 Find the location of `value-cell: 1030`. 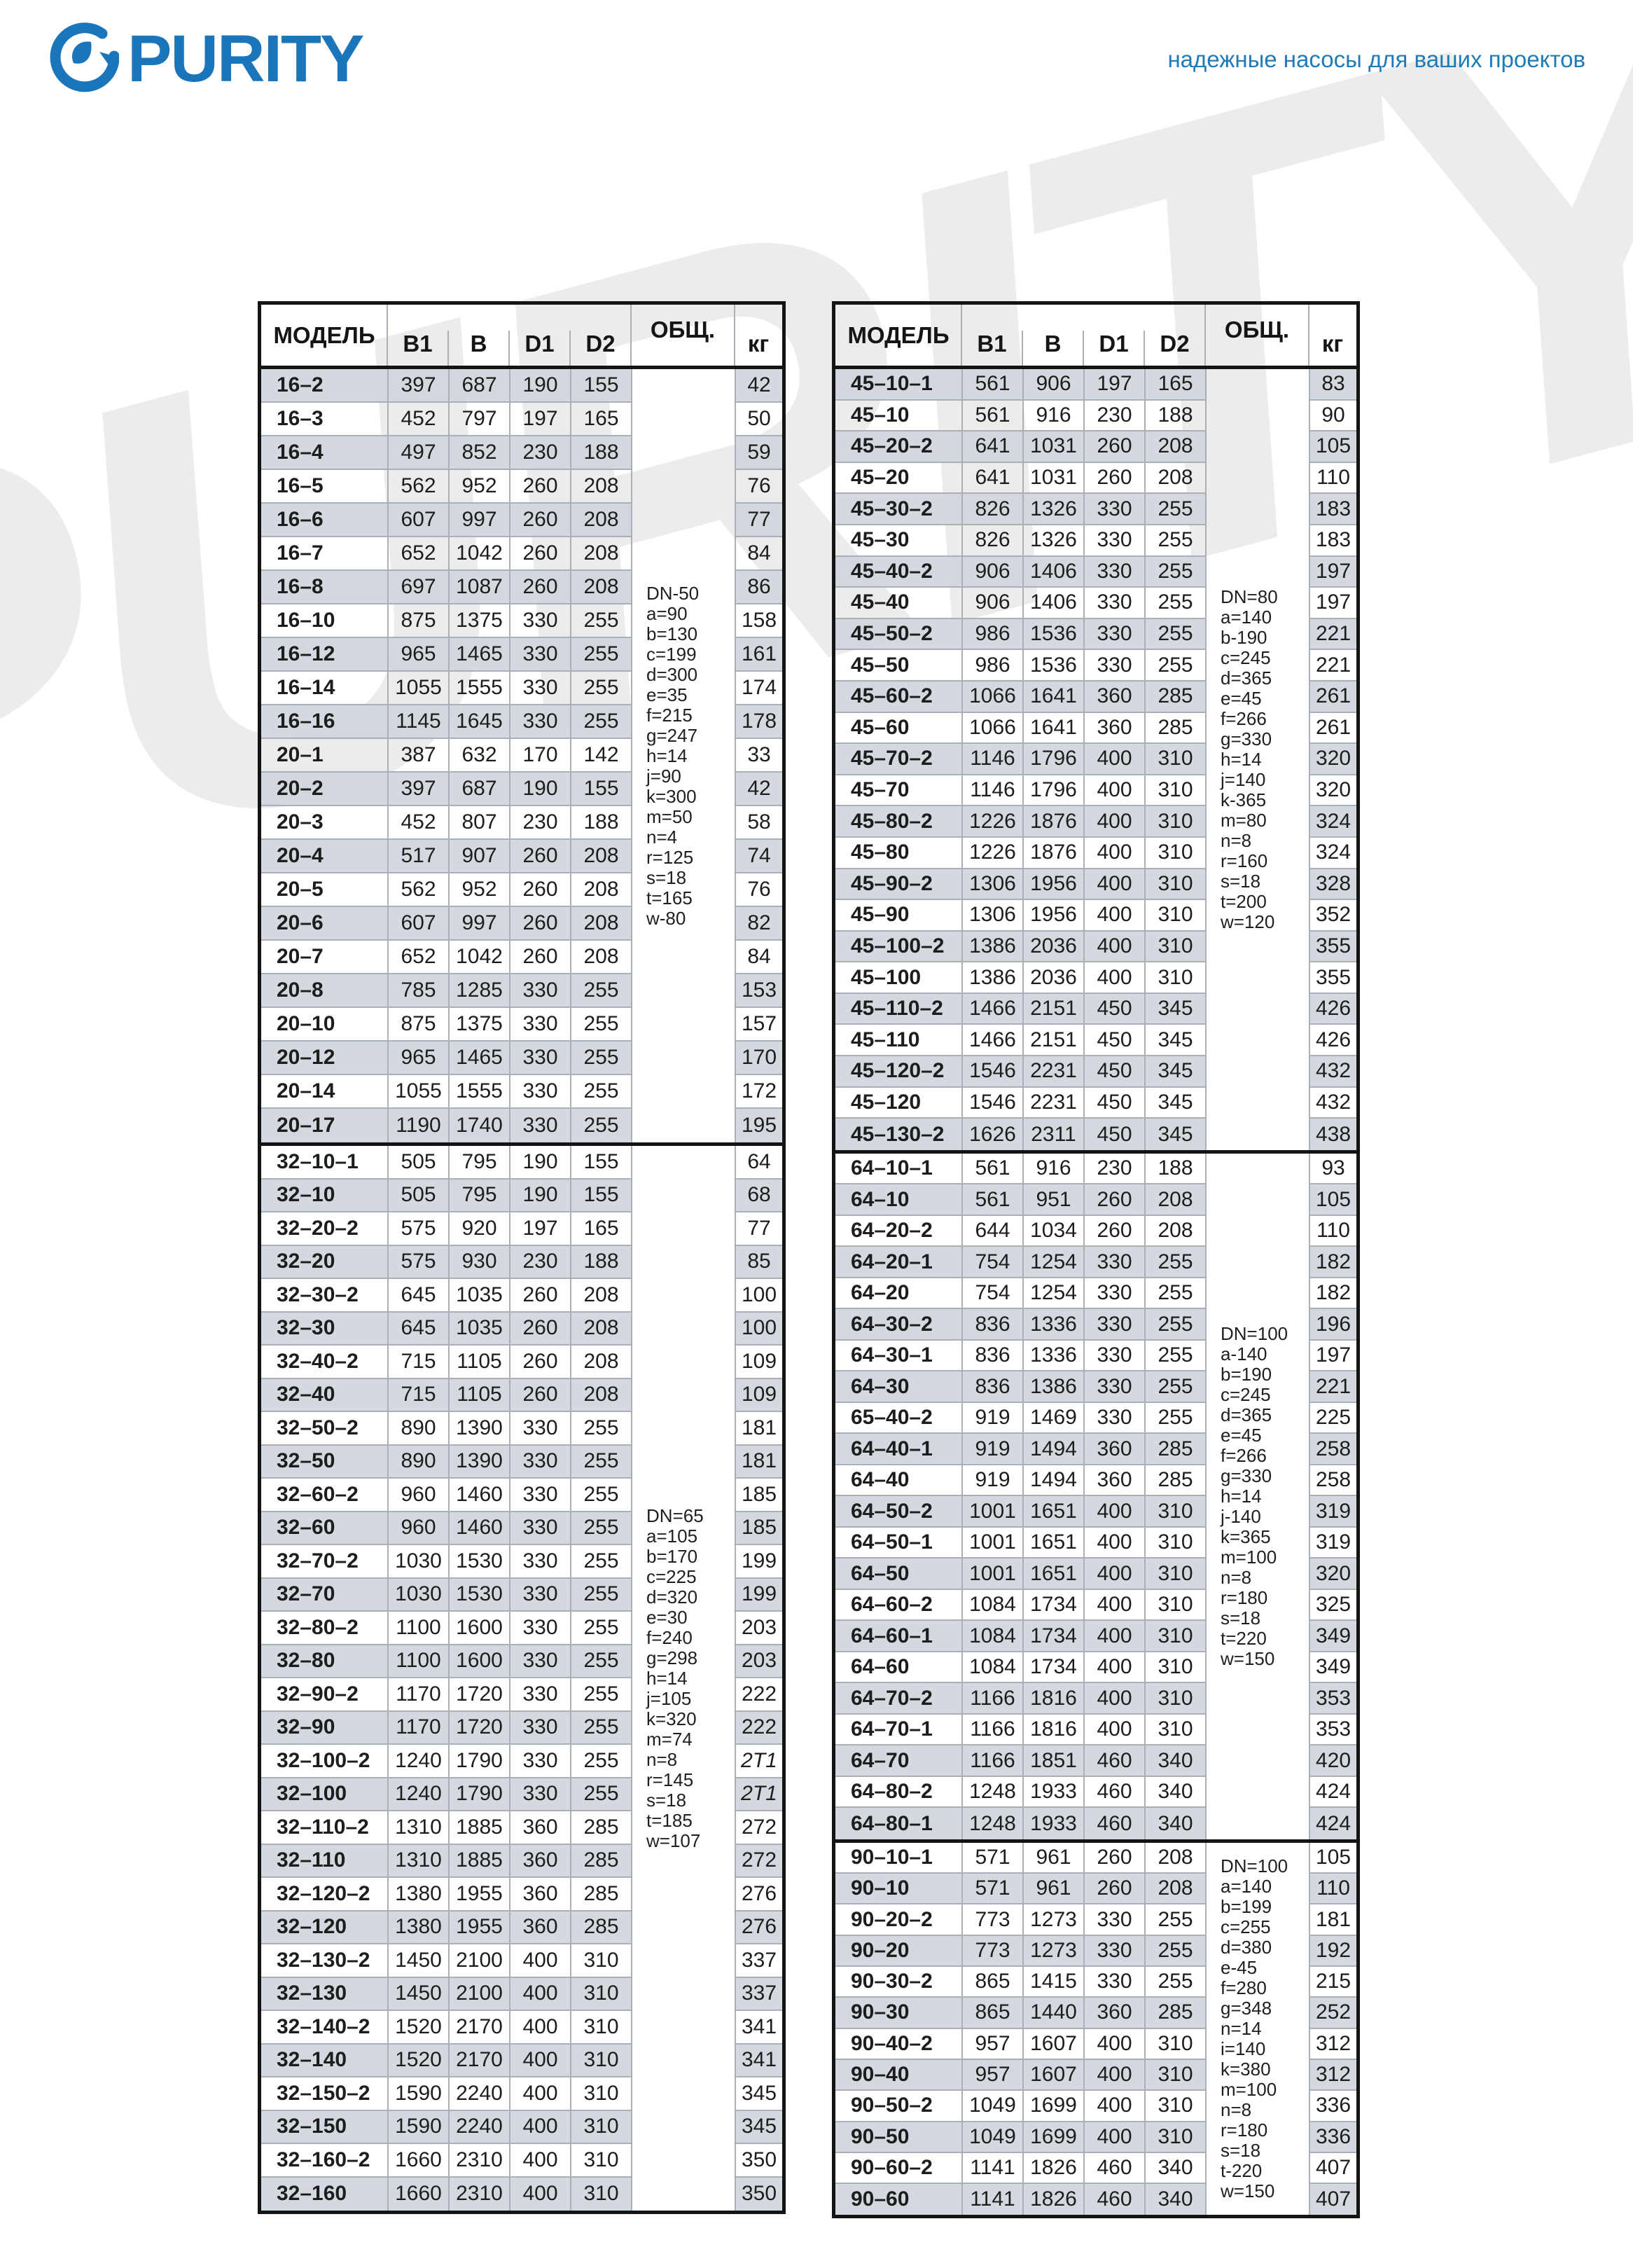

value-cell: 1030 is located at coordinates (417, 1562).